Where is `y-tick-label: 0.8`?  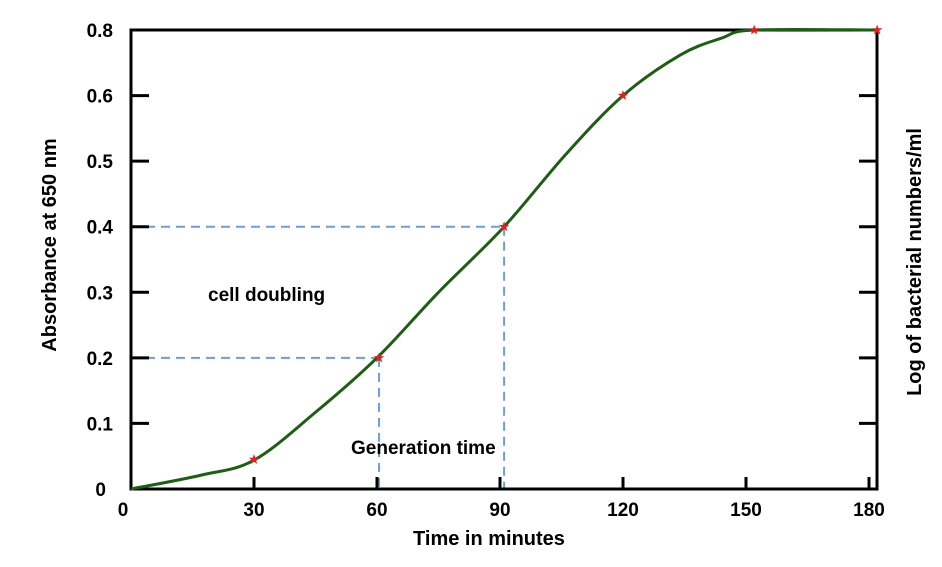 y-tick-label: 0.8 is located at coordinates (100, 31).